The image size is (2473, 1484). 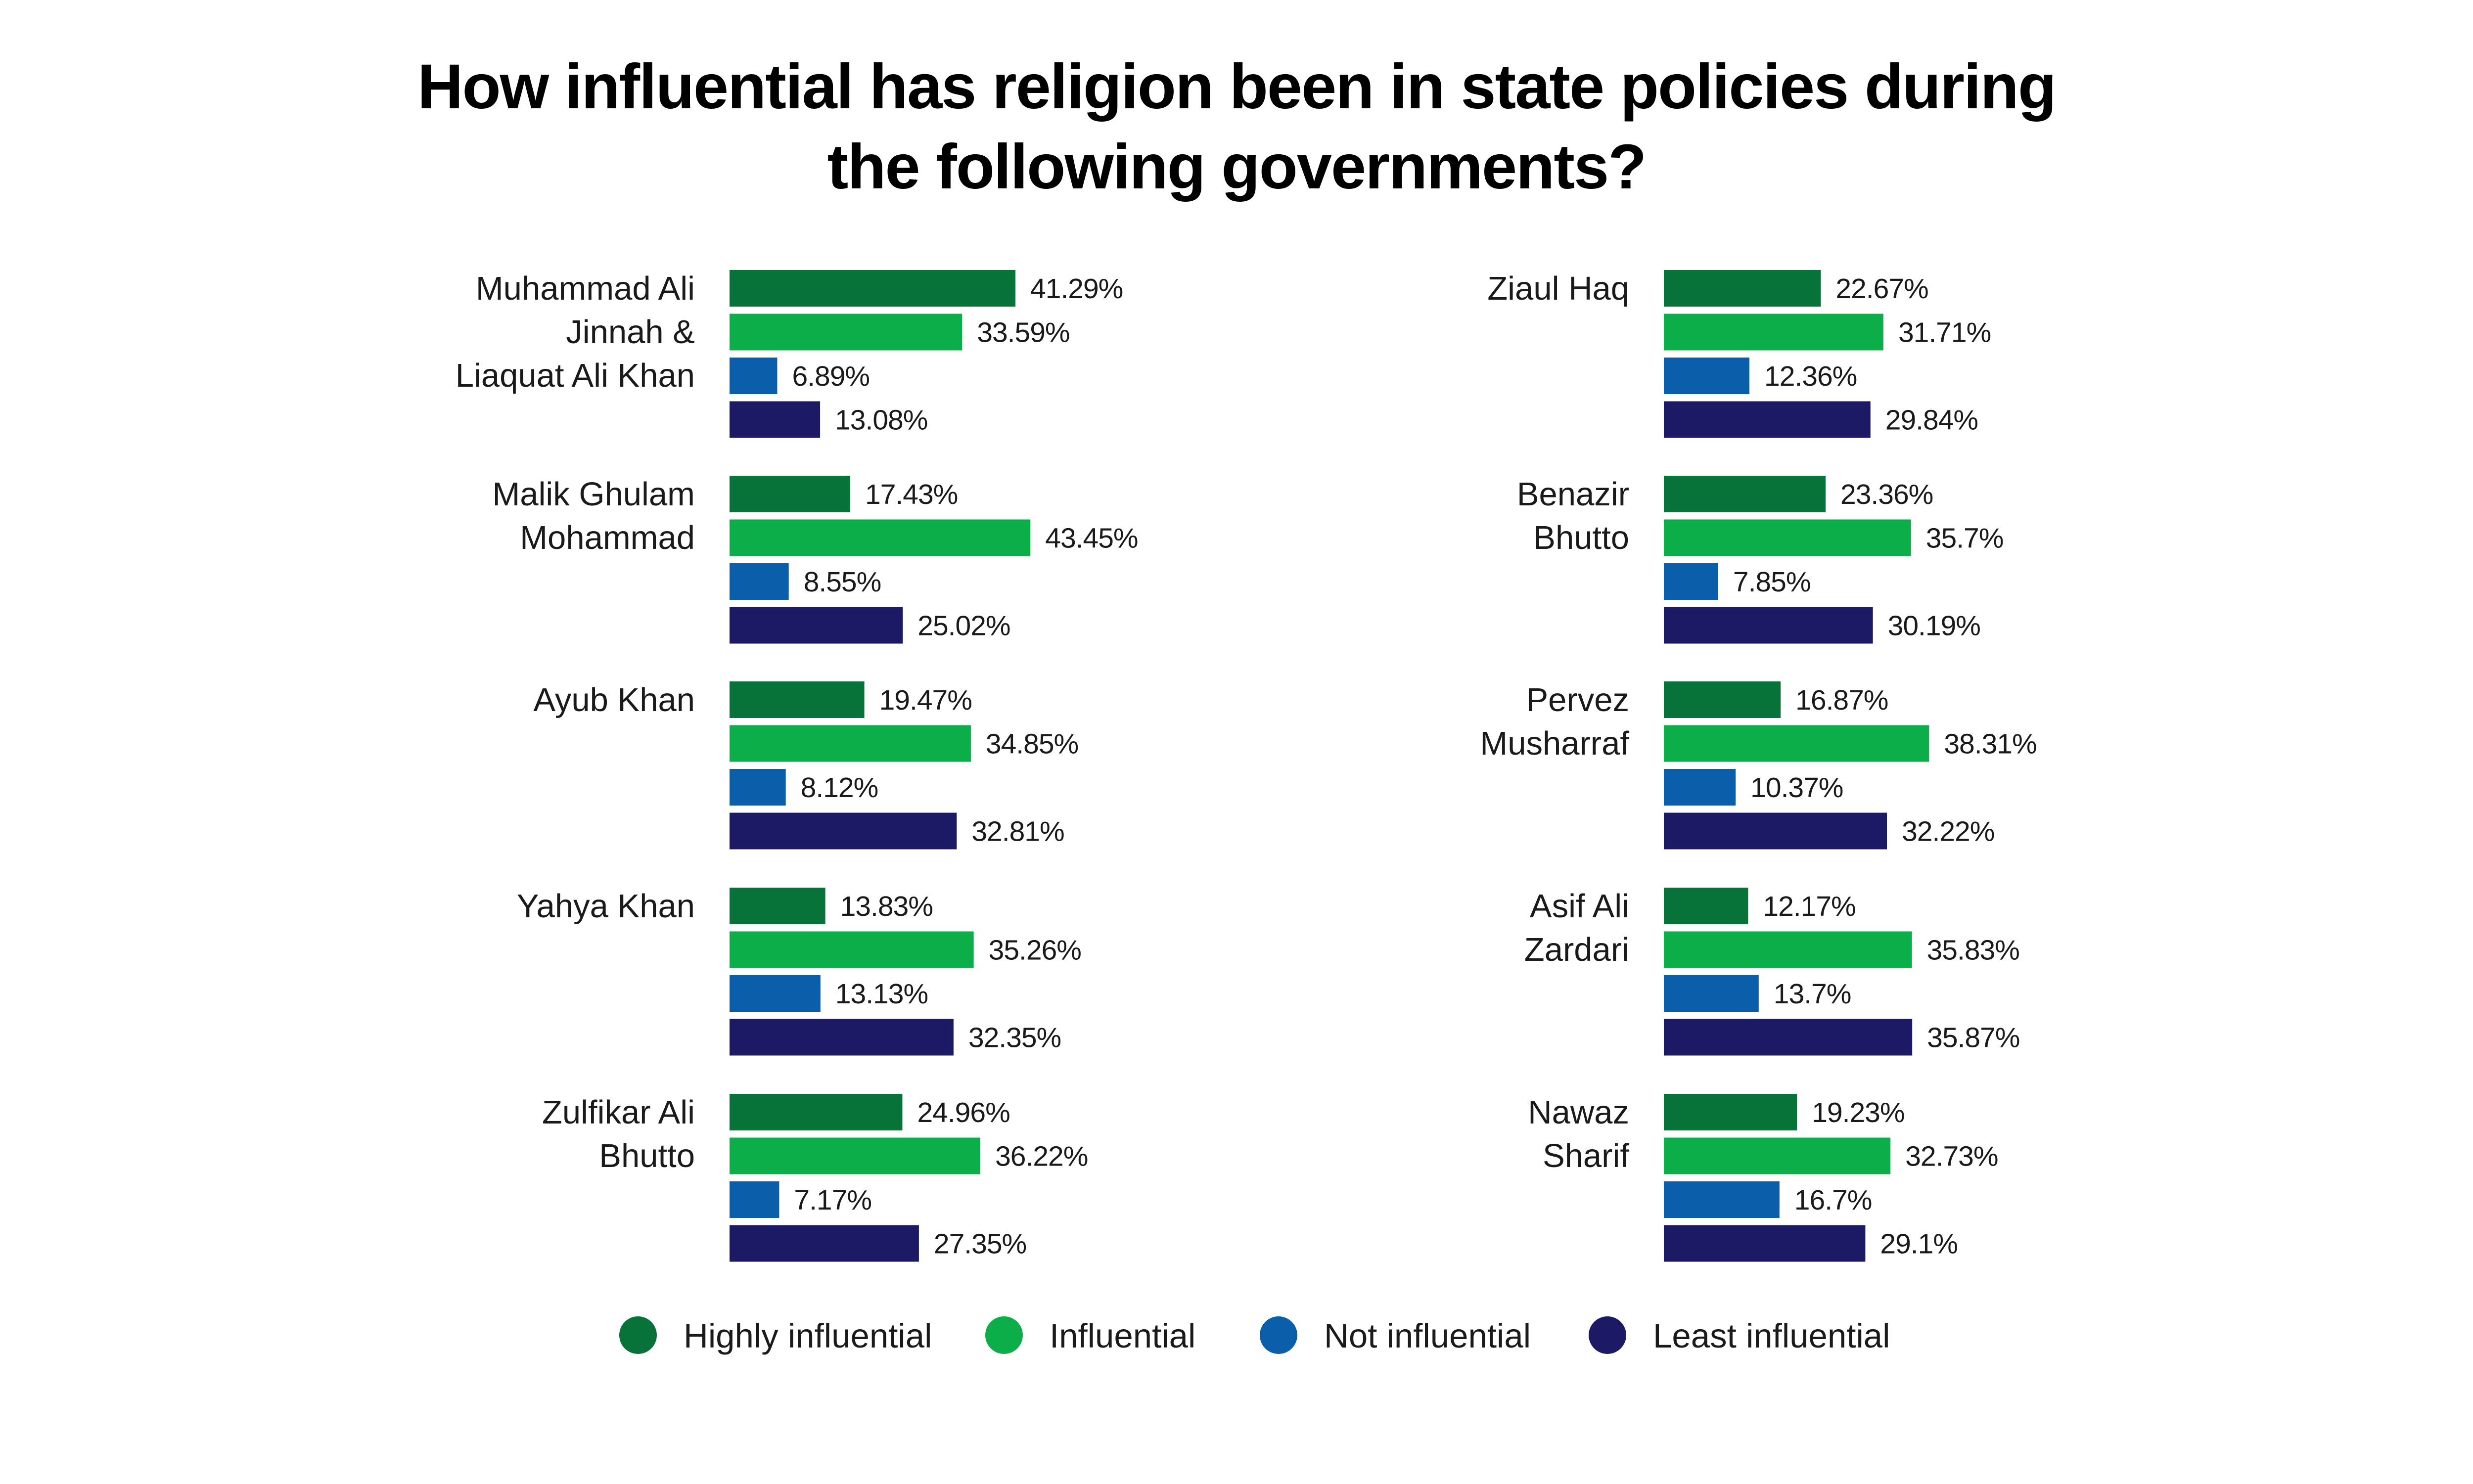 I want to click on group-label: Ziaul Haq, so click(x=1558, y=288).